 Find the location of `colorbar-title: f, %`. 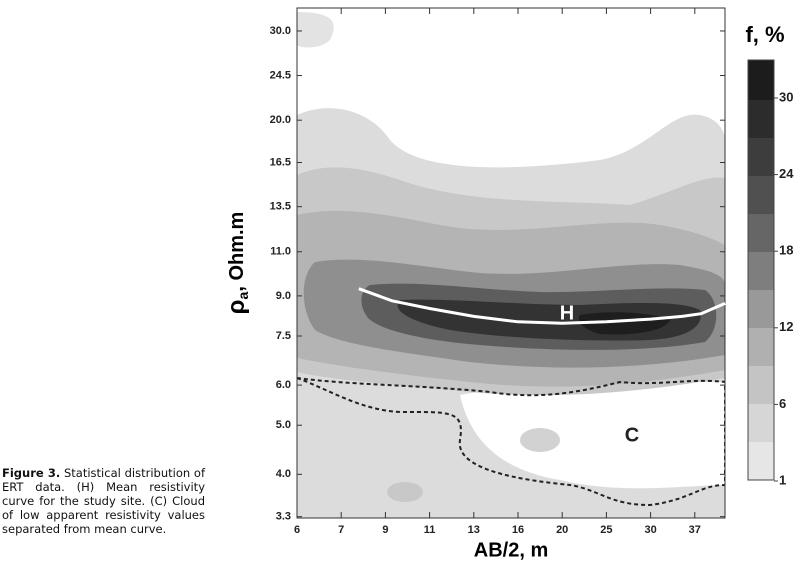

colorbar-title: f, % is located at coordinates (764, 34).